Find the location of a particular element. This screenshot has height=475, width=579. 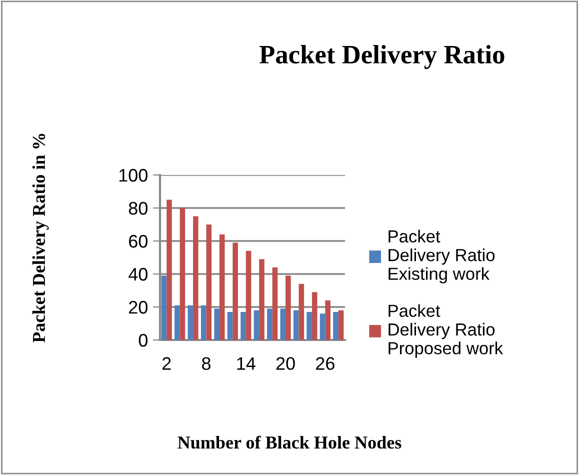

y-tick-label: 100 is located at coordinates (133, 175).